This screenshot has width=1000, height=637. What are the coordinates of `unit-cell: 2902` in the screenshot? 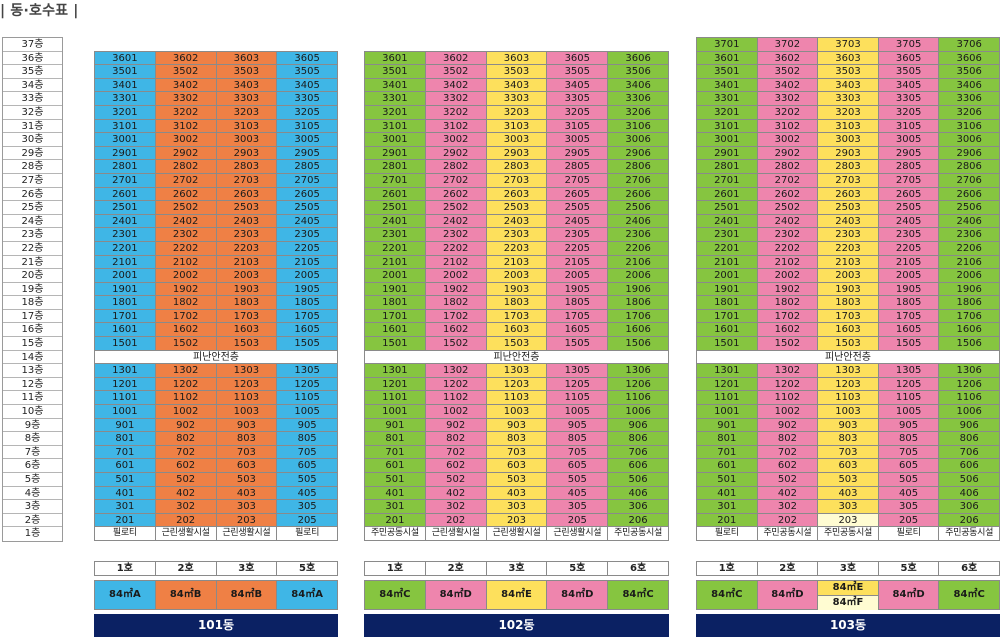 It's located at (456, 153).